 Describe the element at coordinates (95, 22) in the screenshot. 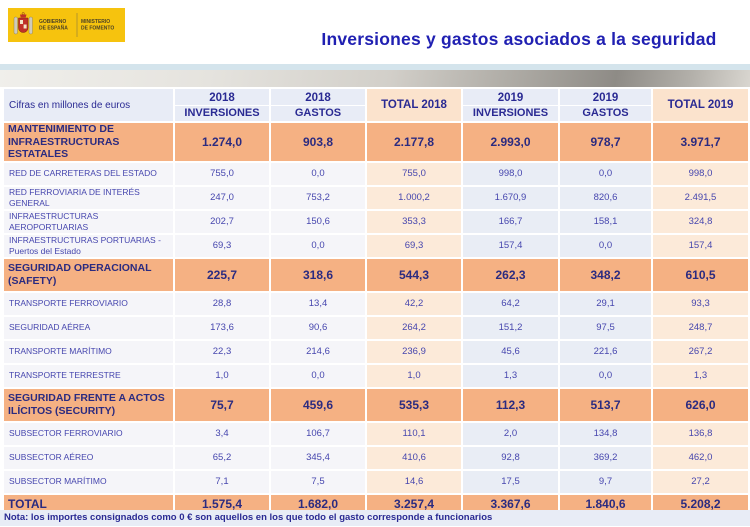

I see `logo-ministry-label-line1: MINISTERIO` at that location.